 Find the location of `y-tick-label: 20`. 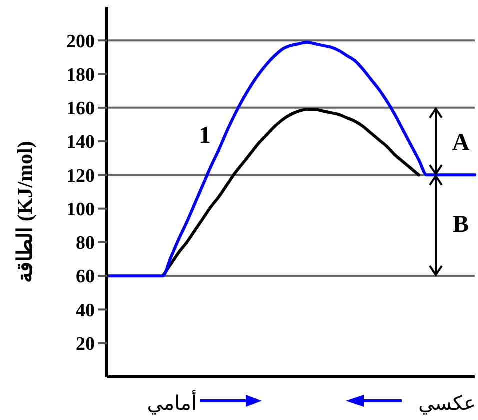

y-tick-label: 20 is located at coordinates (85, 345).